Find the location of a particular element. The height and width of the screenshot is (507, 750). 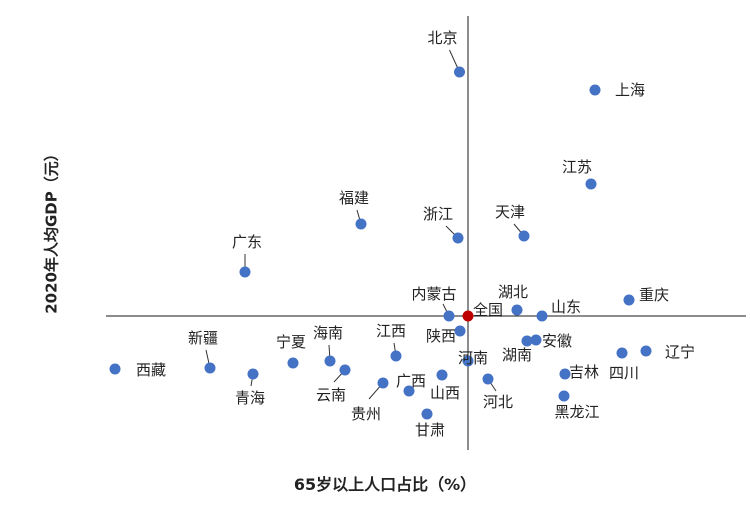

point-label: 湖南 is located at coordinates (517, 355).